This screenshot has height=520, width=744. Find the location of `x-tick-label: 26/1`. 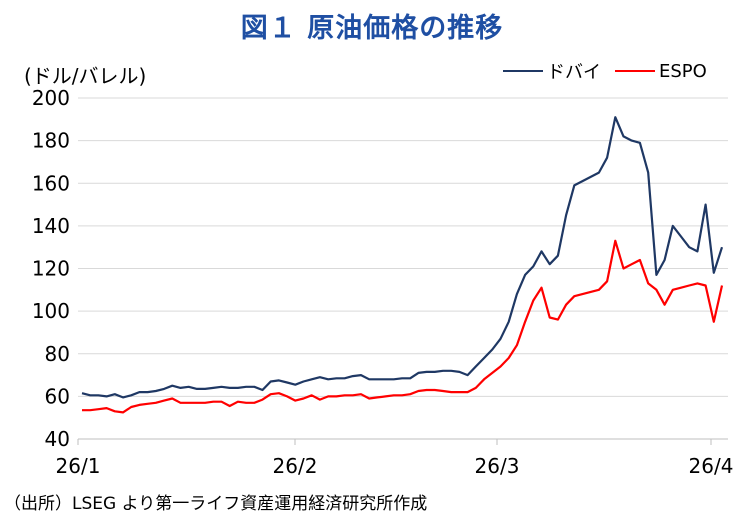

x-tick-label: 26/1 is located at coordinates (78, 466).